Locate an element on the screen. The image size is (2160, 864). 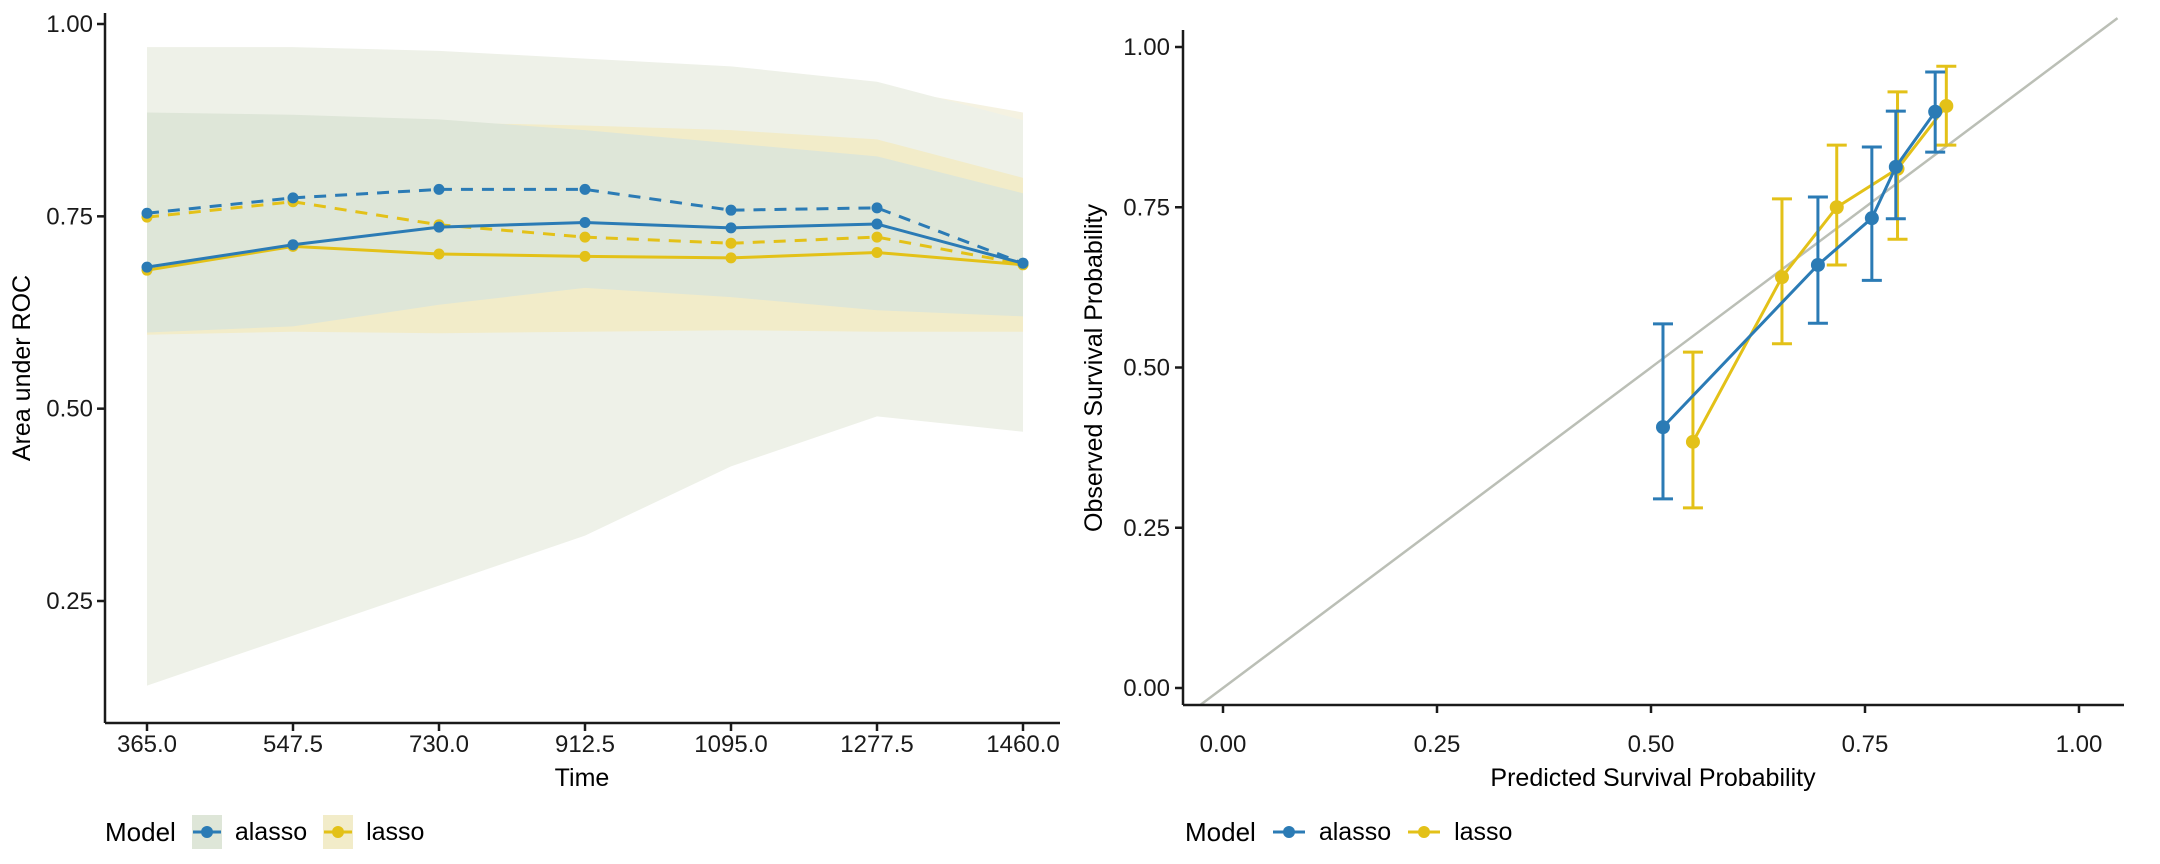
right-y-tick-label-0: 0.00 is located at coordinates (1146, 688).